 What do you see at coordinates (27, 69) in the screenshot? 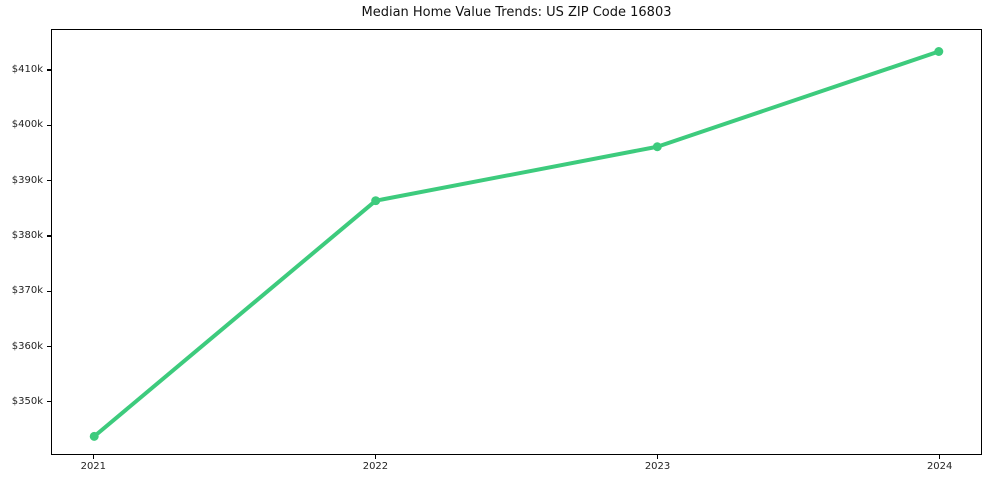
I see `y-tick-label: $410k` at bounding box center [27, 69].